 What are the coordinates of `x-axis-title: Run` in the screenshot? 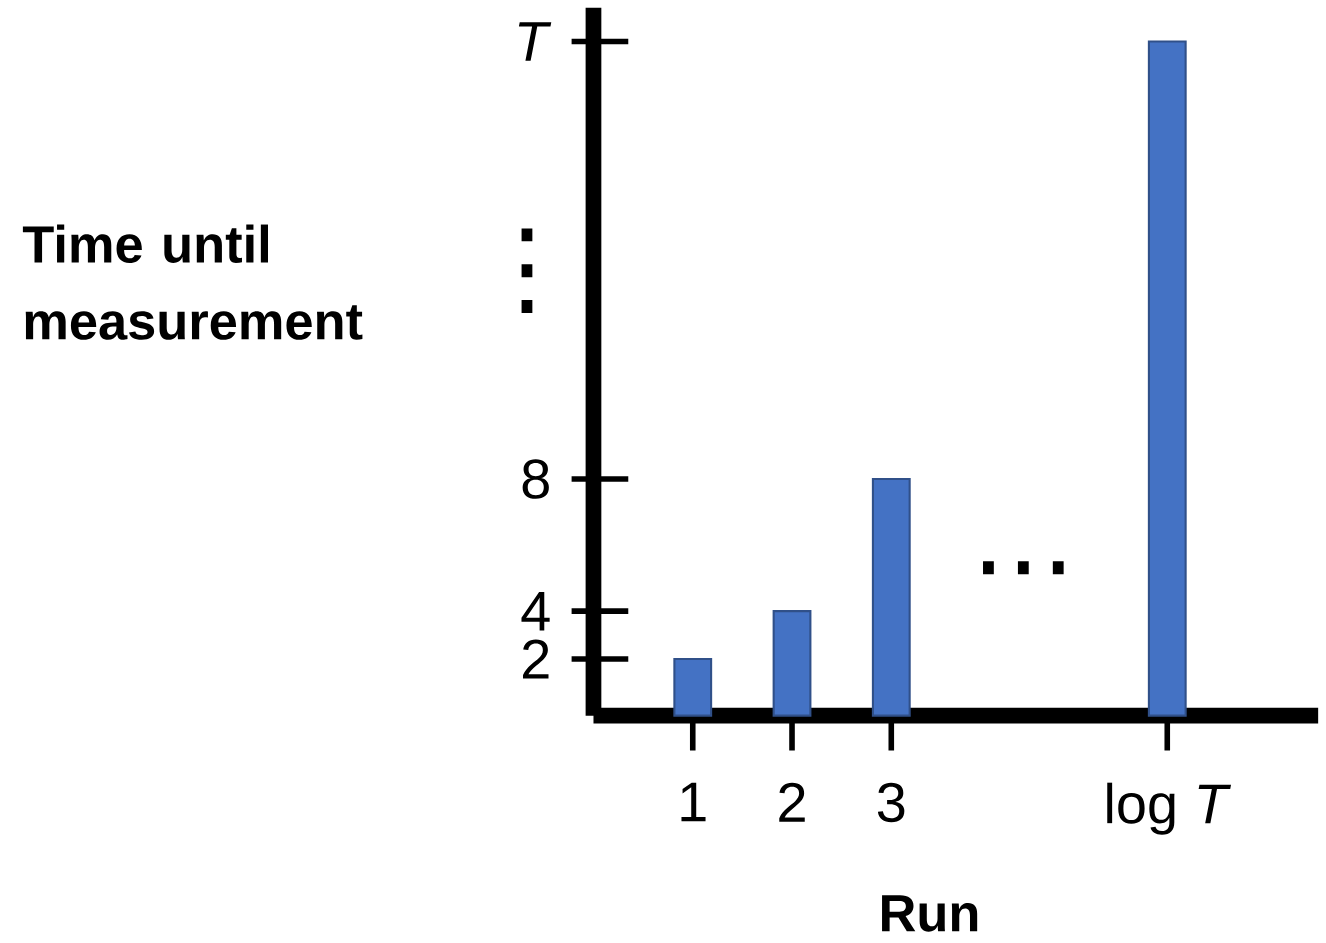 It's located at (930, 913).